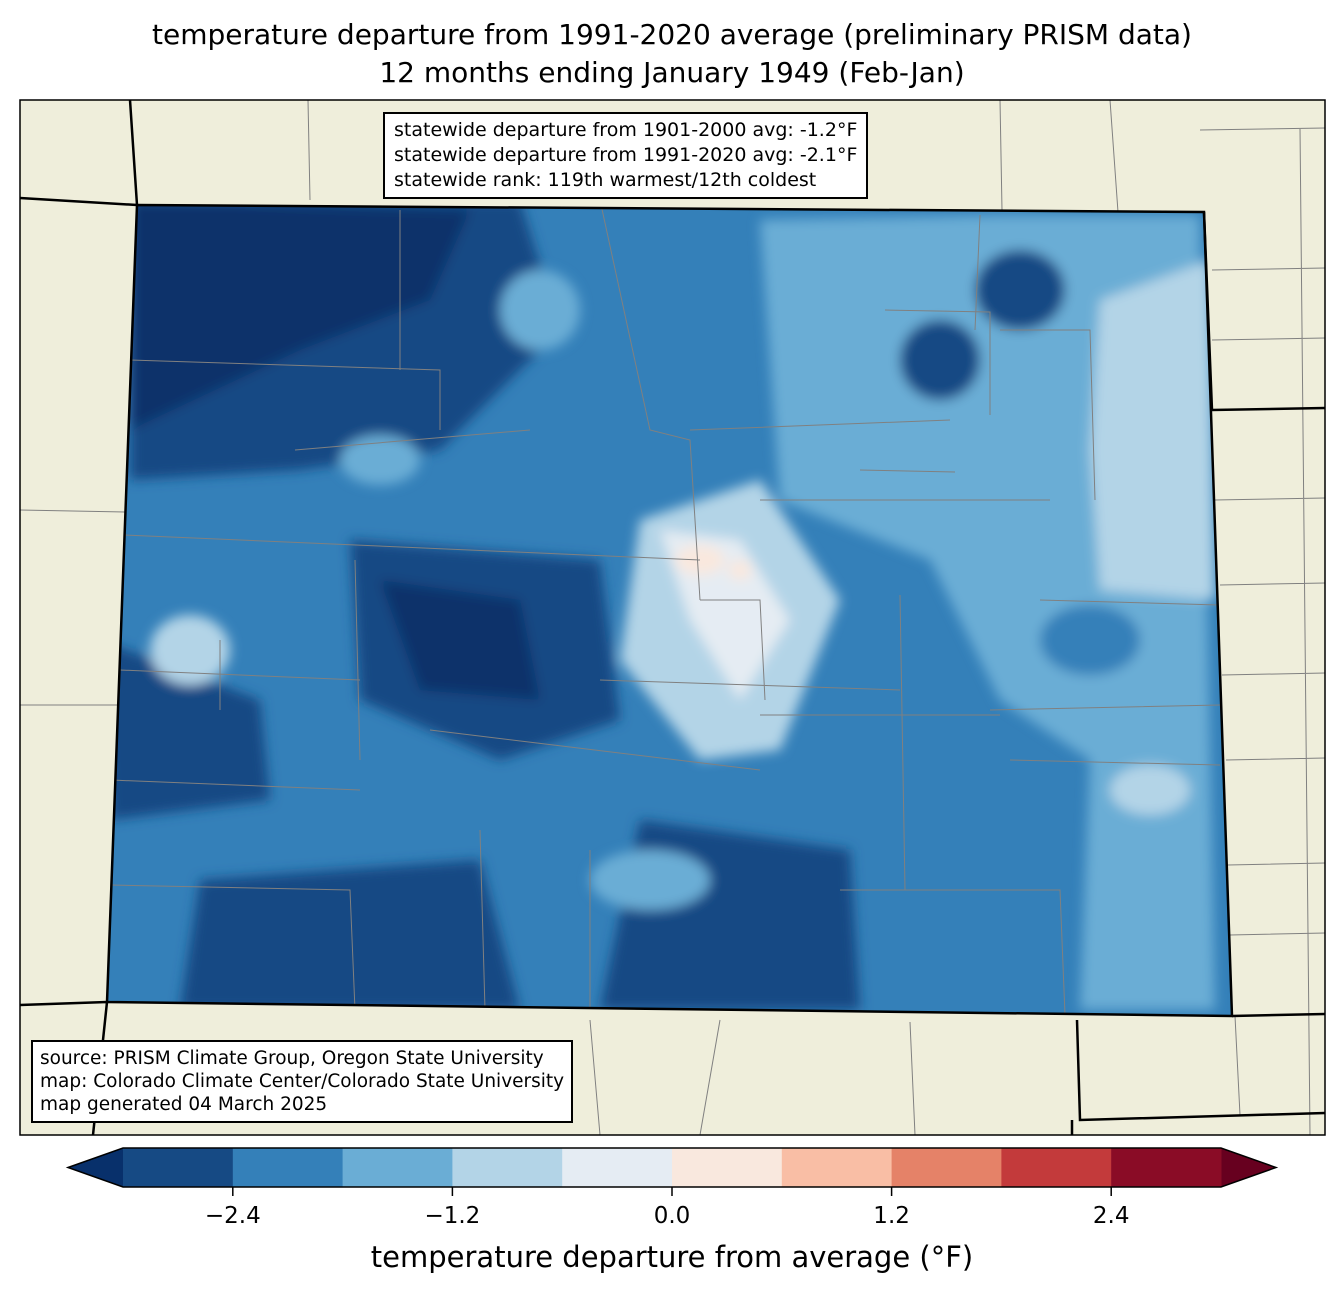 This screenshot has width=1344, height=1299. I want to click on colorbar, so click(672, 1171).